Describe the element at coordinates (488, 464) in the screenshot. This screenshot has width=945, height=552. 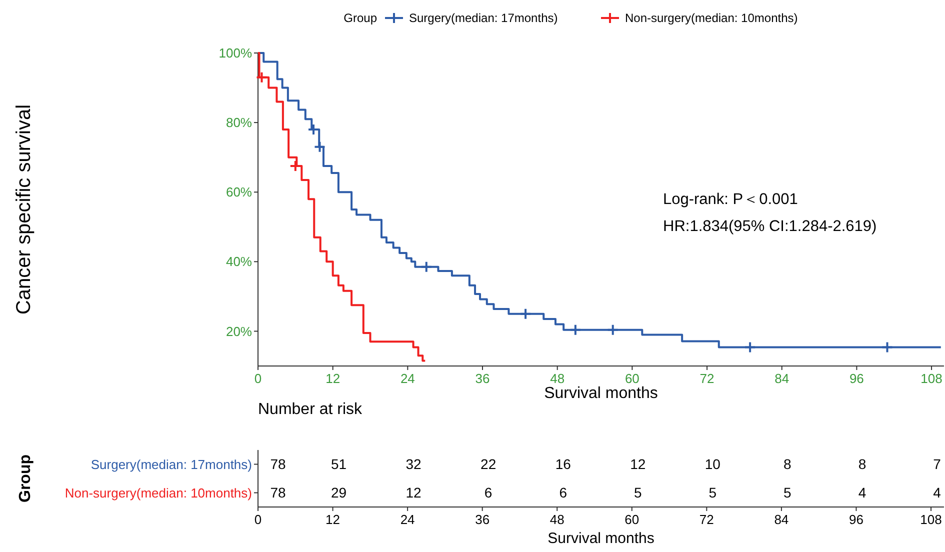
I see `data-label: 22` at that location.